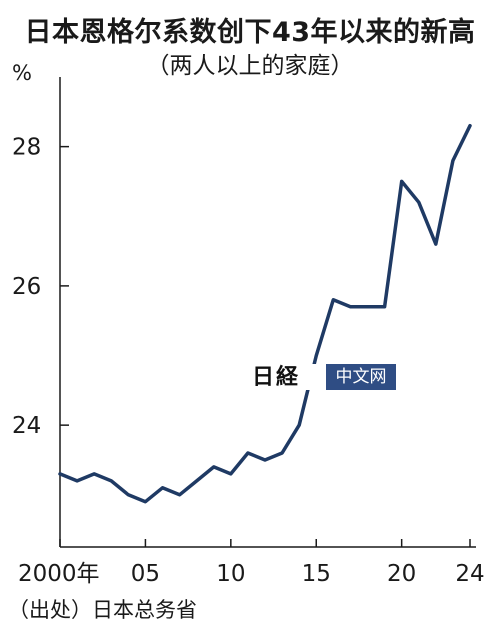  What do you see at coordinates (361, 377) in the screenshot?
I see `watermark-badge: 中文网` at bounding box center [361, 377].